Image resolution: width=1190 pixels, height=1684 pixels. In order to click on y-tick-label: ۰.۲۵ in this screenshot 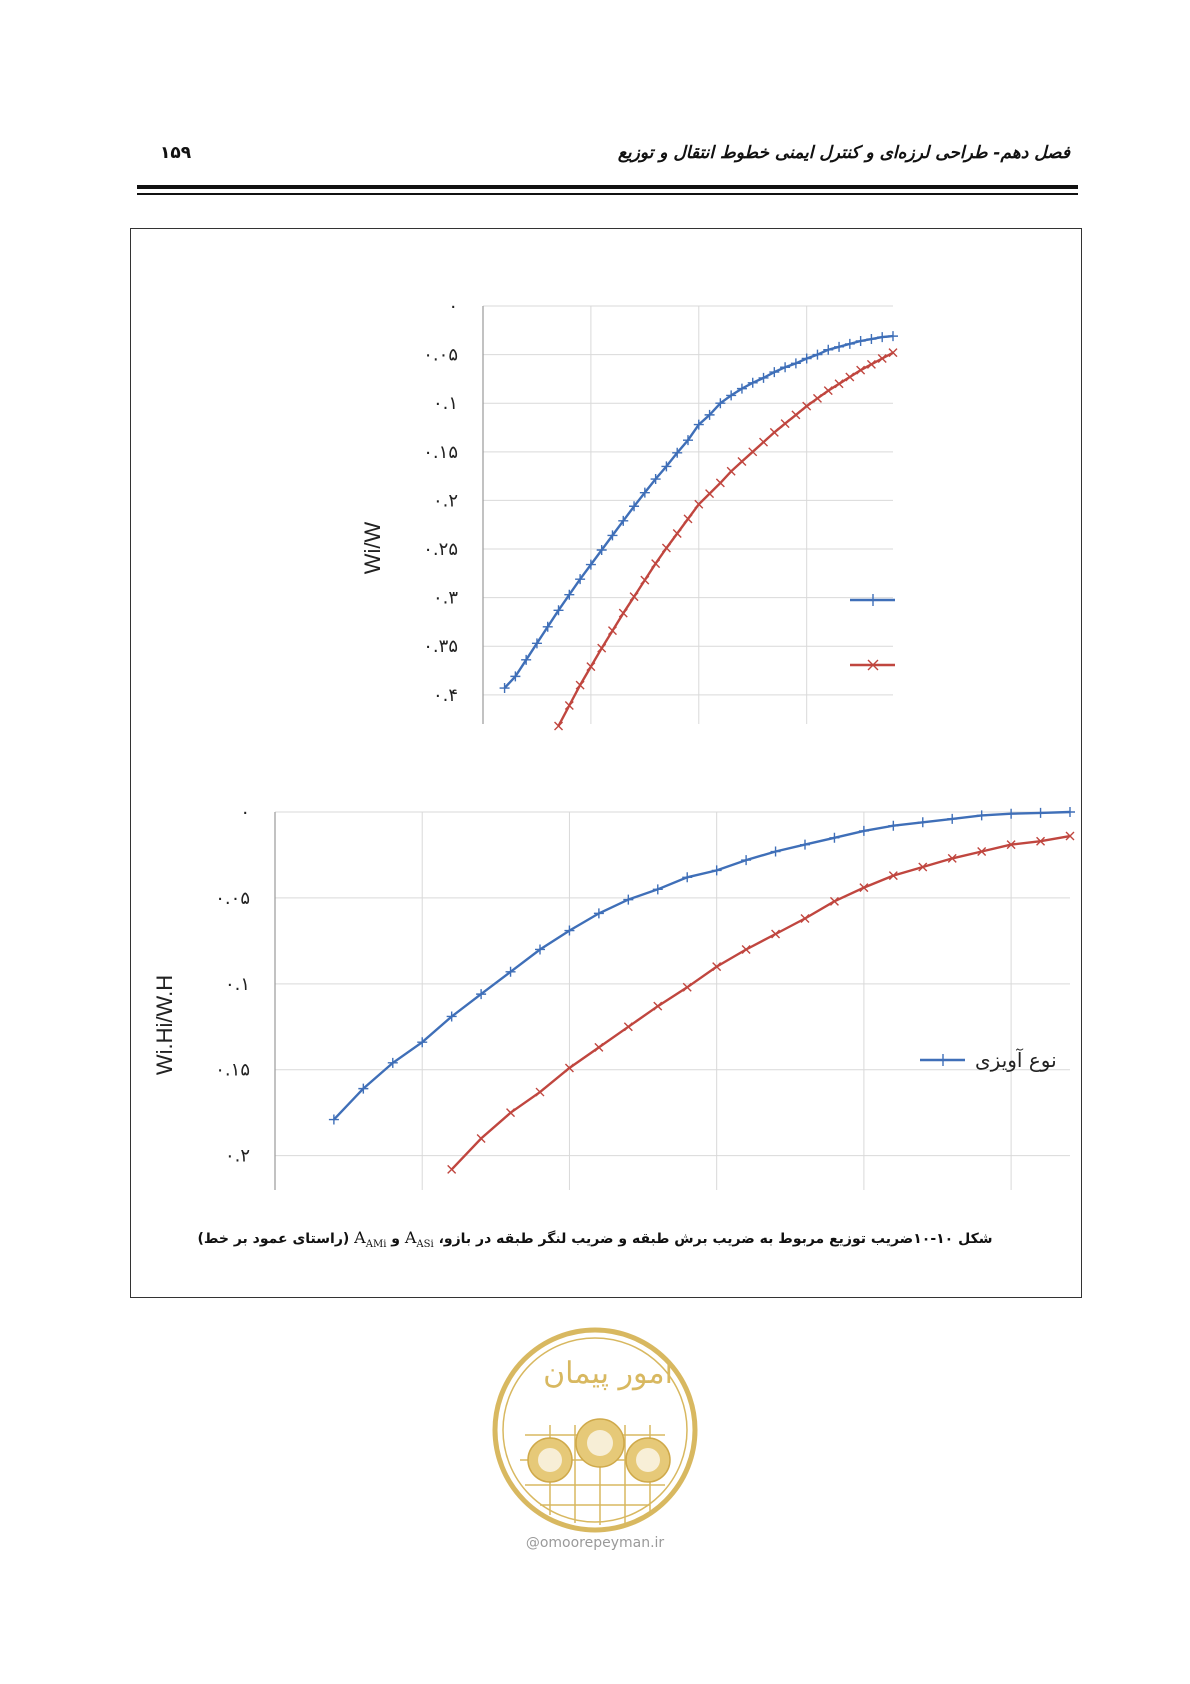, I will do `click(440, 549)`.